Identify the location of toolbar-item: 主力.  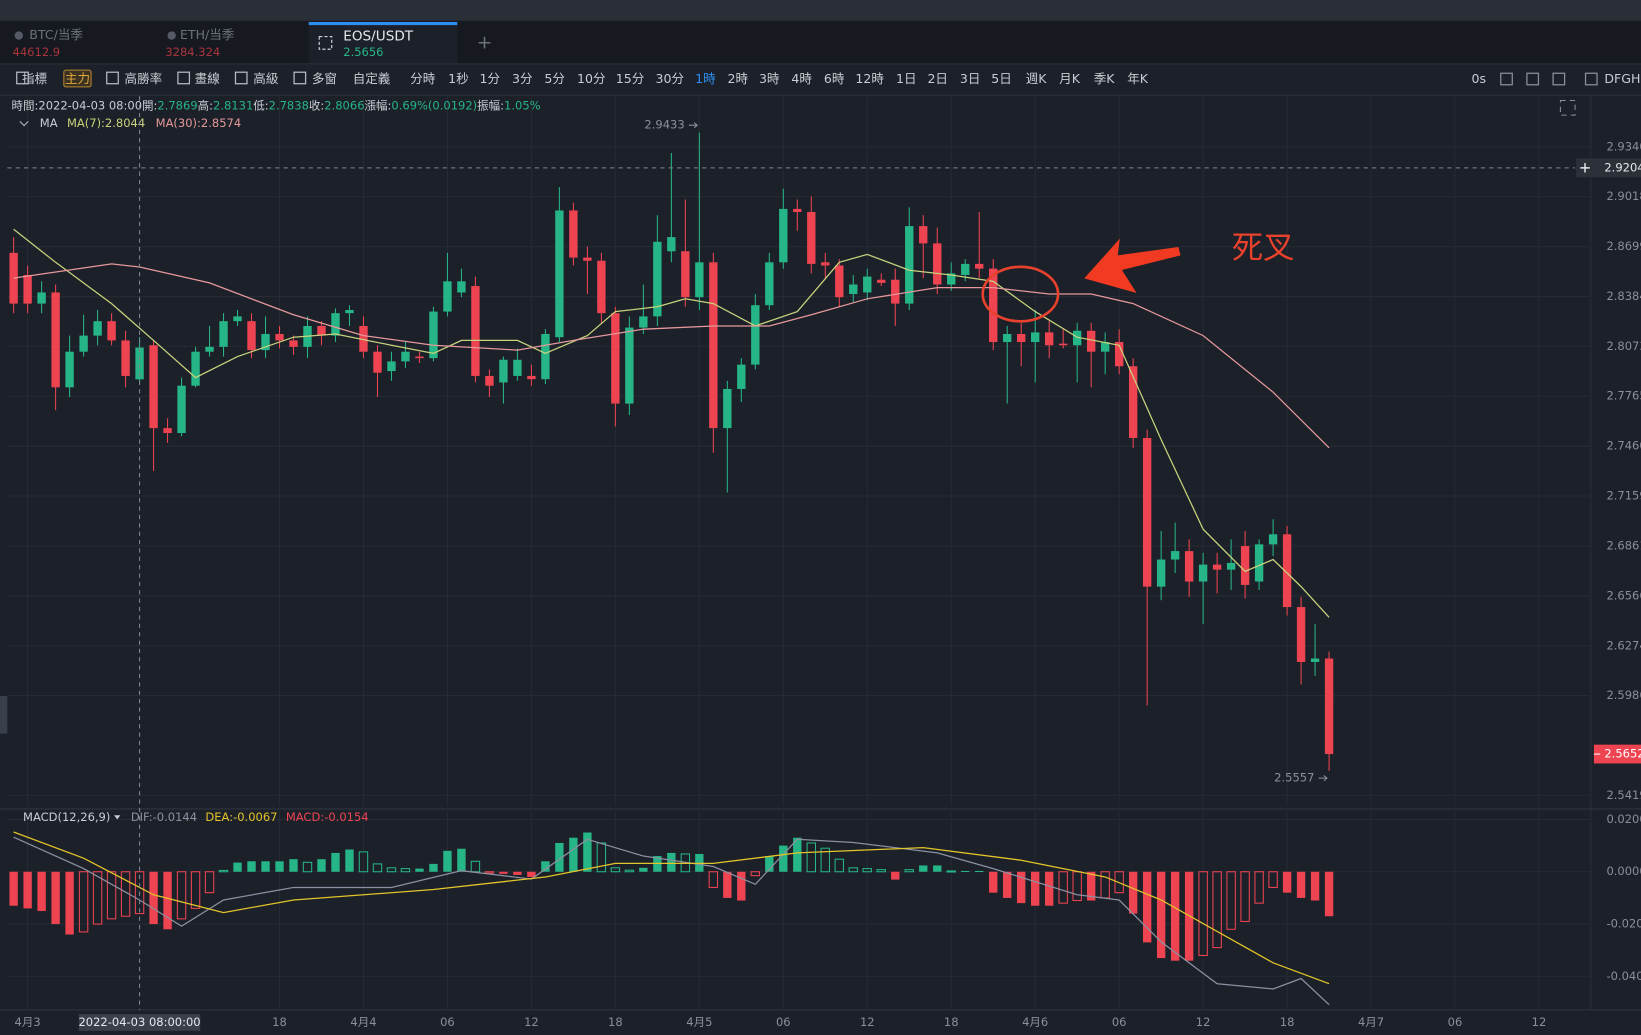
(77, 78).